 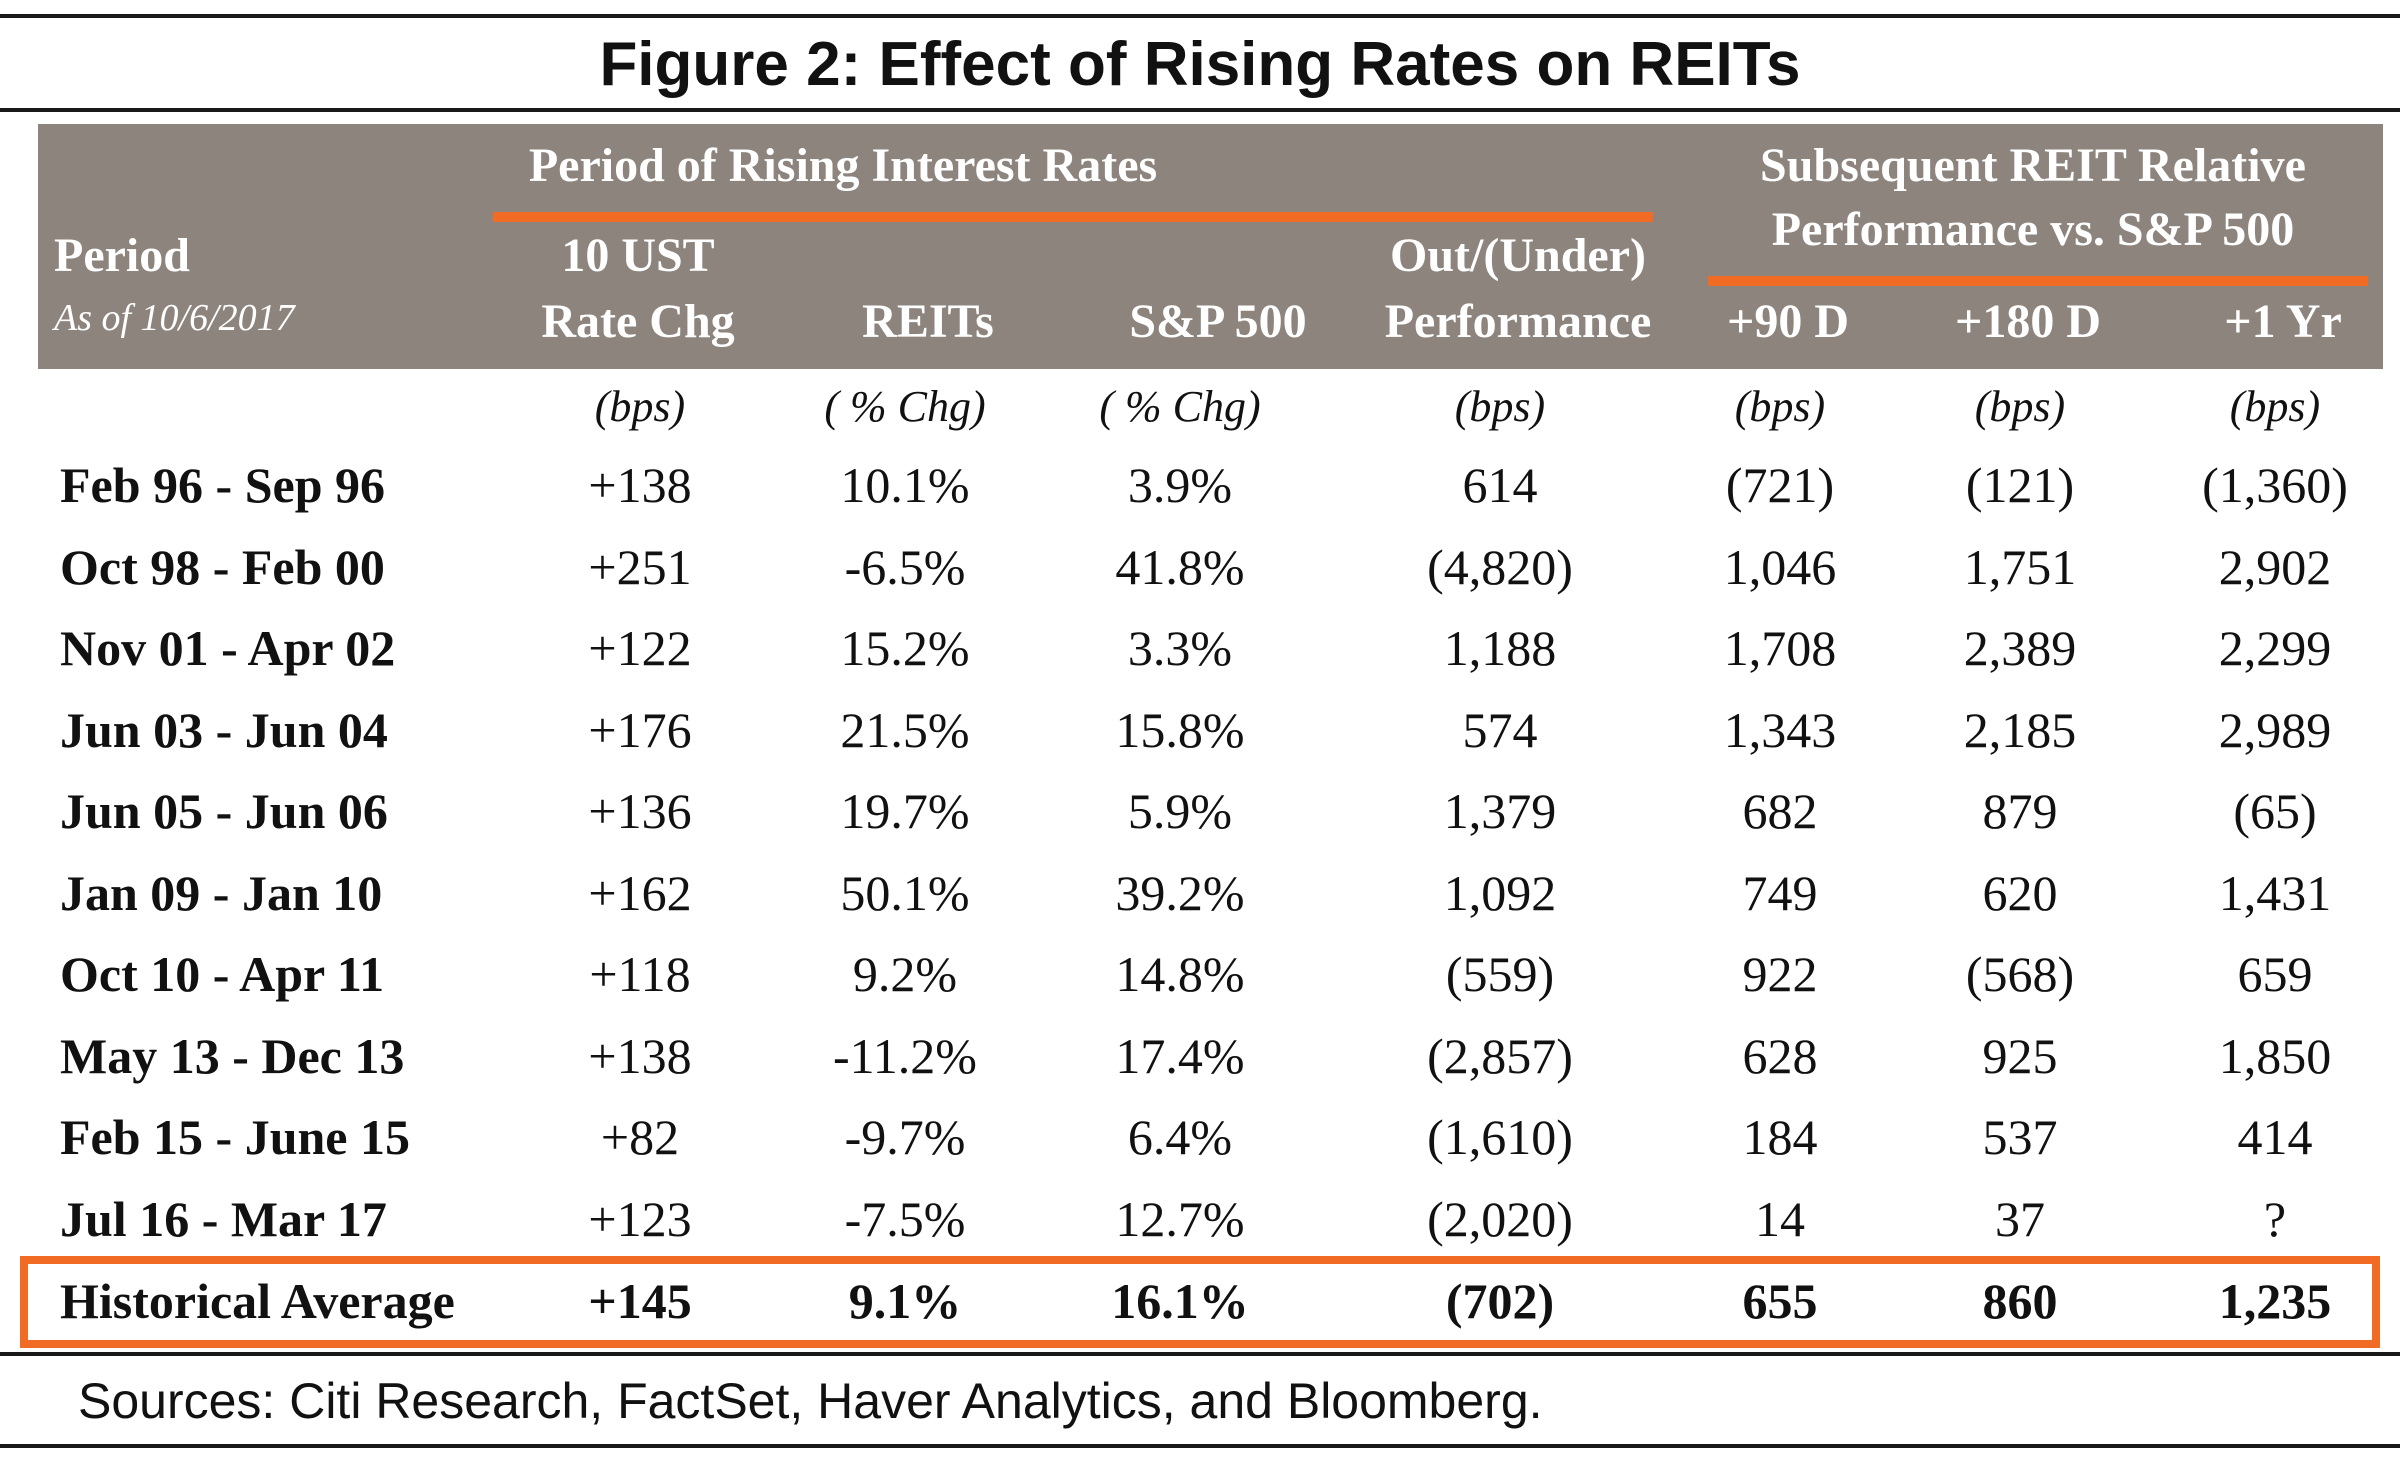 I want to click on cell-reits: 15.2%, so click(x=905, y=648).